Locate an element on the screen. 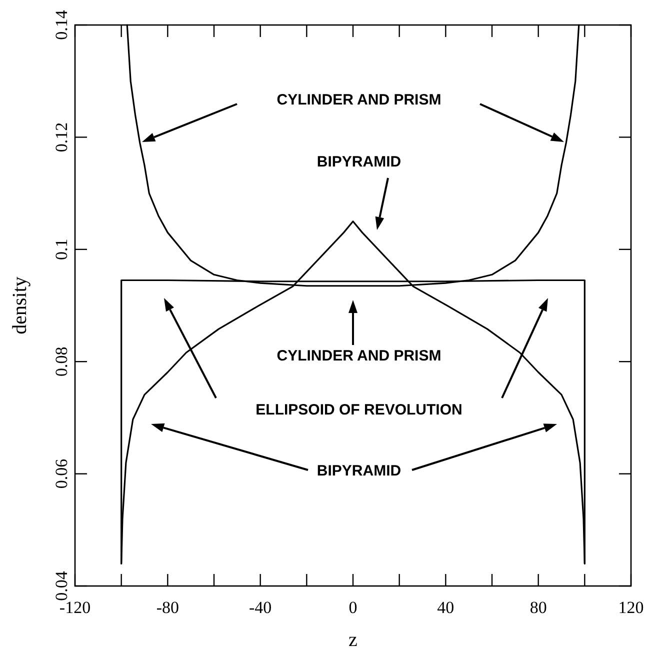 The height and width of the screenshot is (660, 651). y-axis-title: density is located at coordinates (20, 305).